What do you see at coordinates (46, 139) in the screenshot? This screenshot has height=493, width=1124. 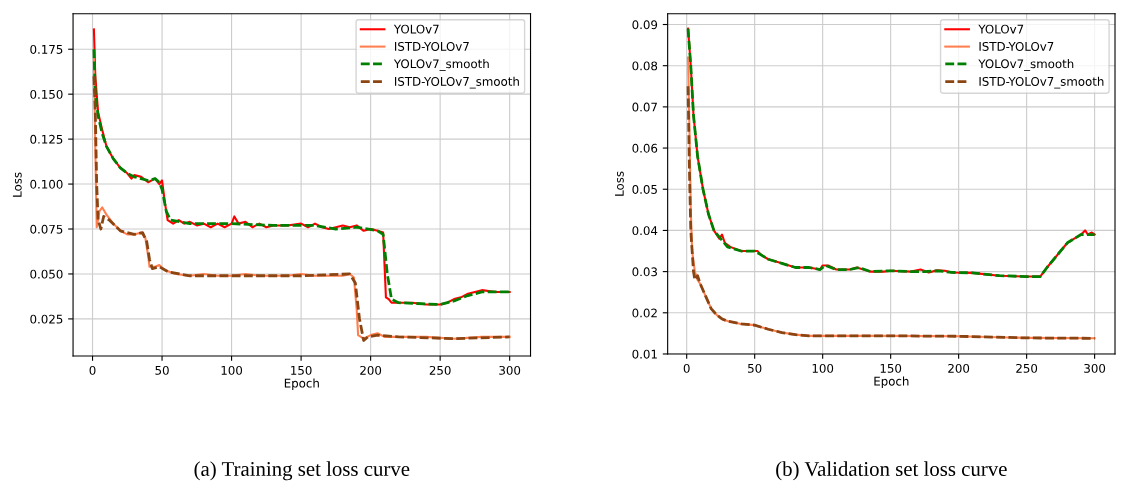 I see `y-tick-label: 0.125` at bounding box center [46, 139].